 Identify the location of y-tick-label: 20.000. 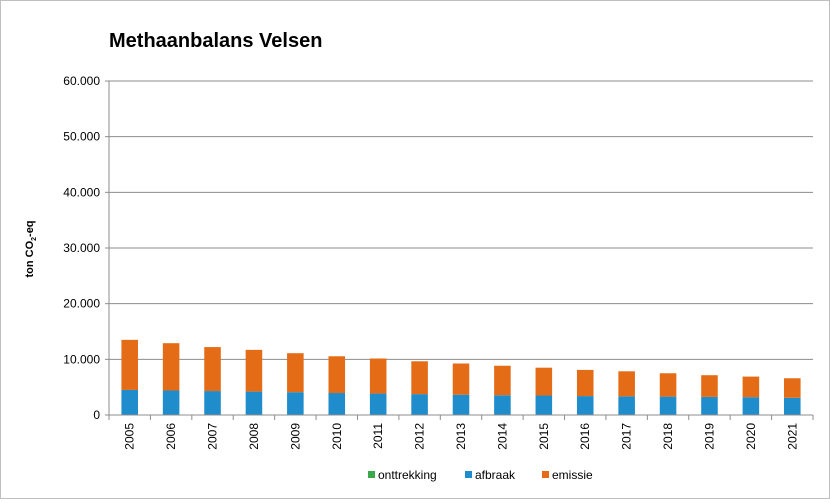
(81, 304).